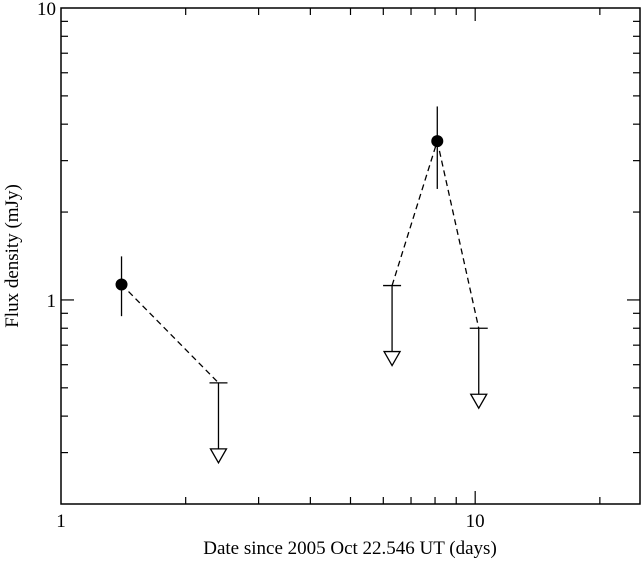 The width and height of the screenshot is (643, 561). Describe the element at coordinates (12, 256) in the screenshot. I see `y-axis-label: Flux density (mJy)` at that location.